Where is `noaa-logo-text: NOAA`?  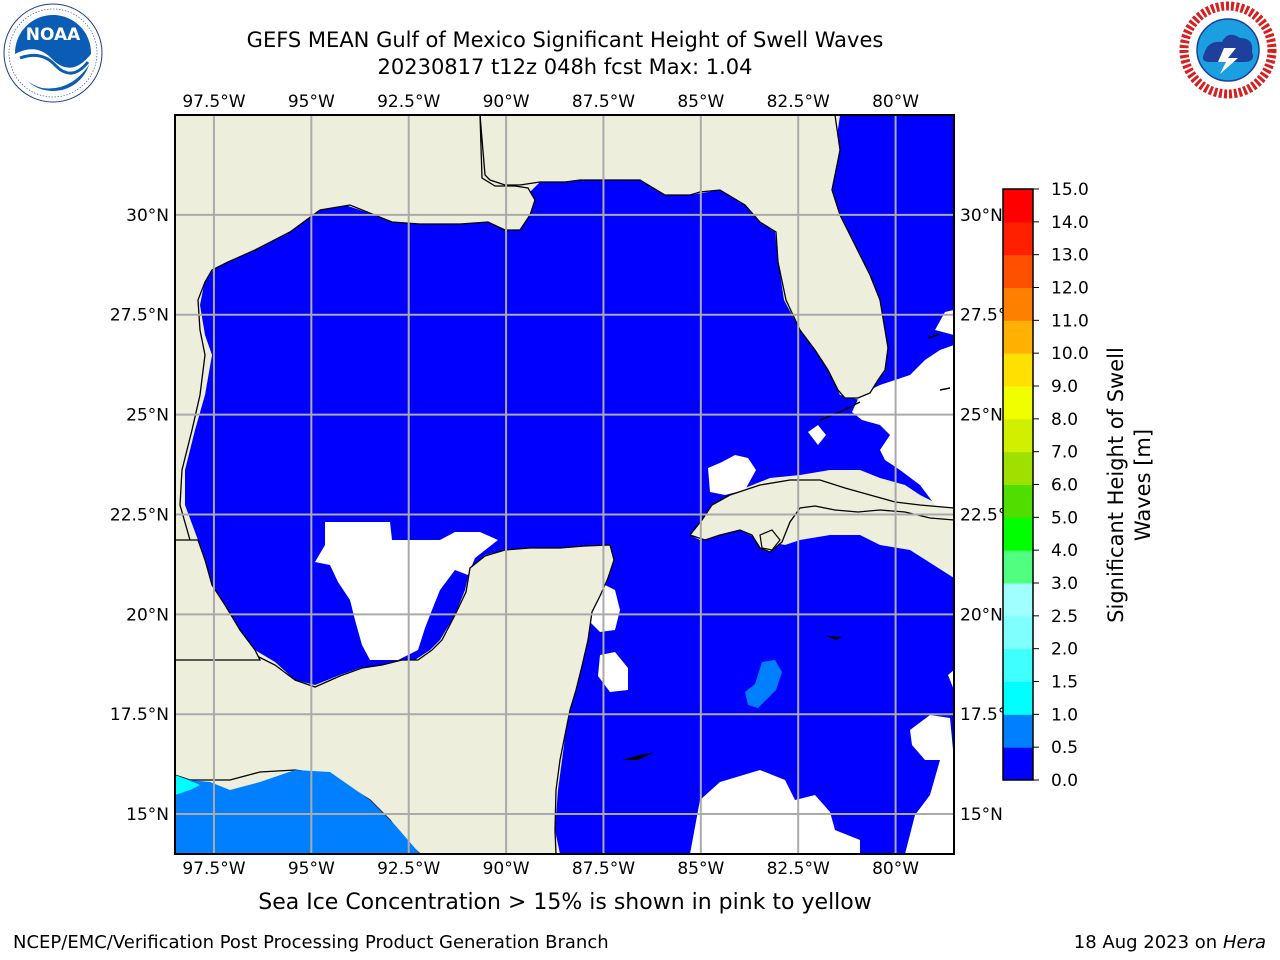
noaa-logo-text: NOAA is located at coordinates (53, 35).